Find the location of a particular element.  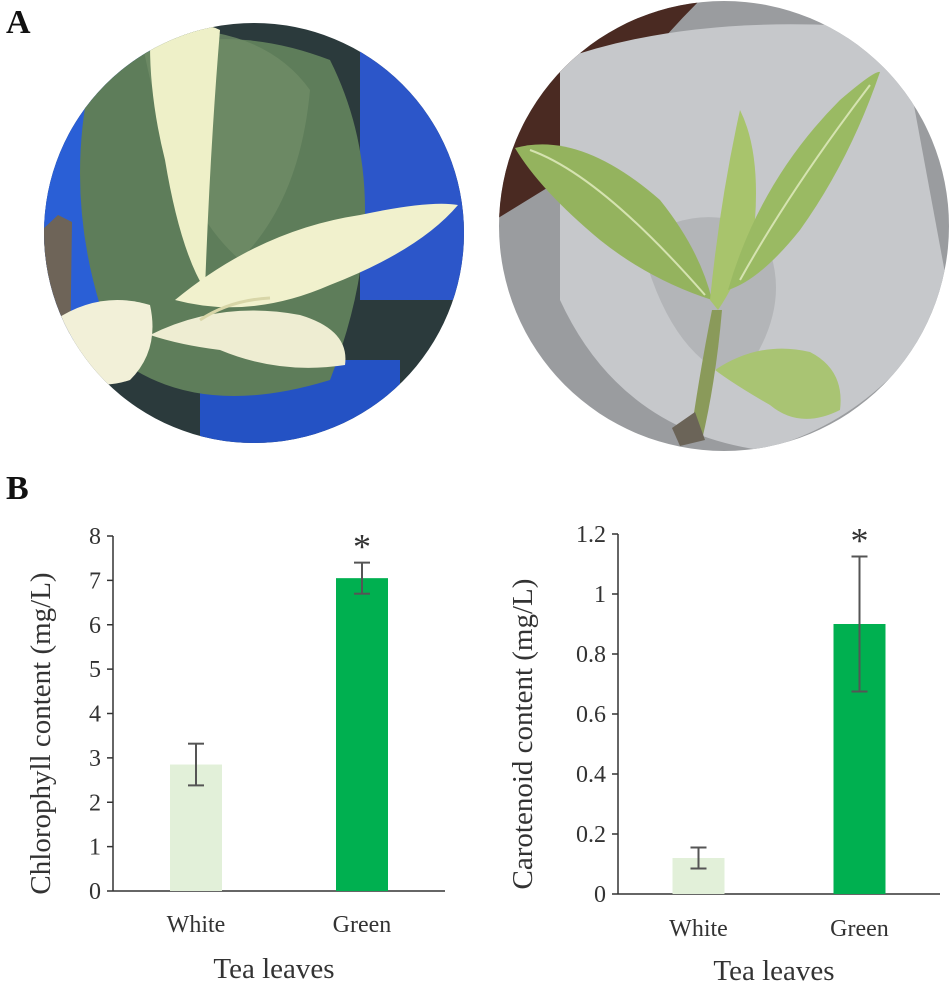

y-tick-label: 1.2 is located at coordinates (591, 535).